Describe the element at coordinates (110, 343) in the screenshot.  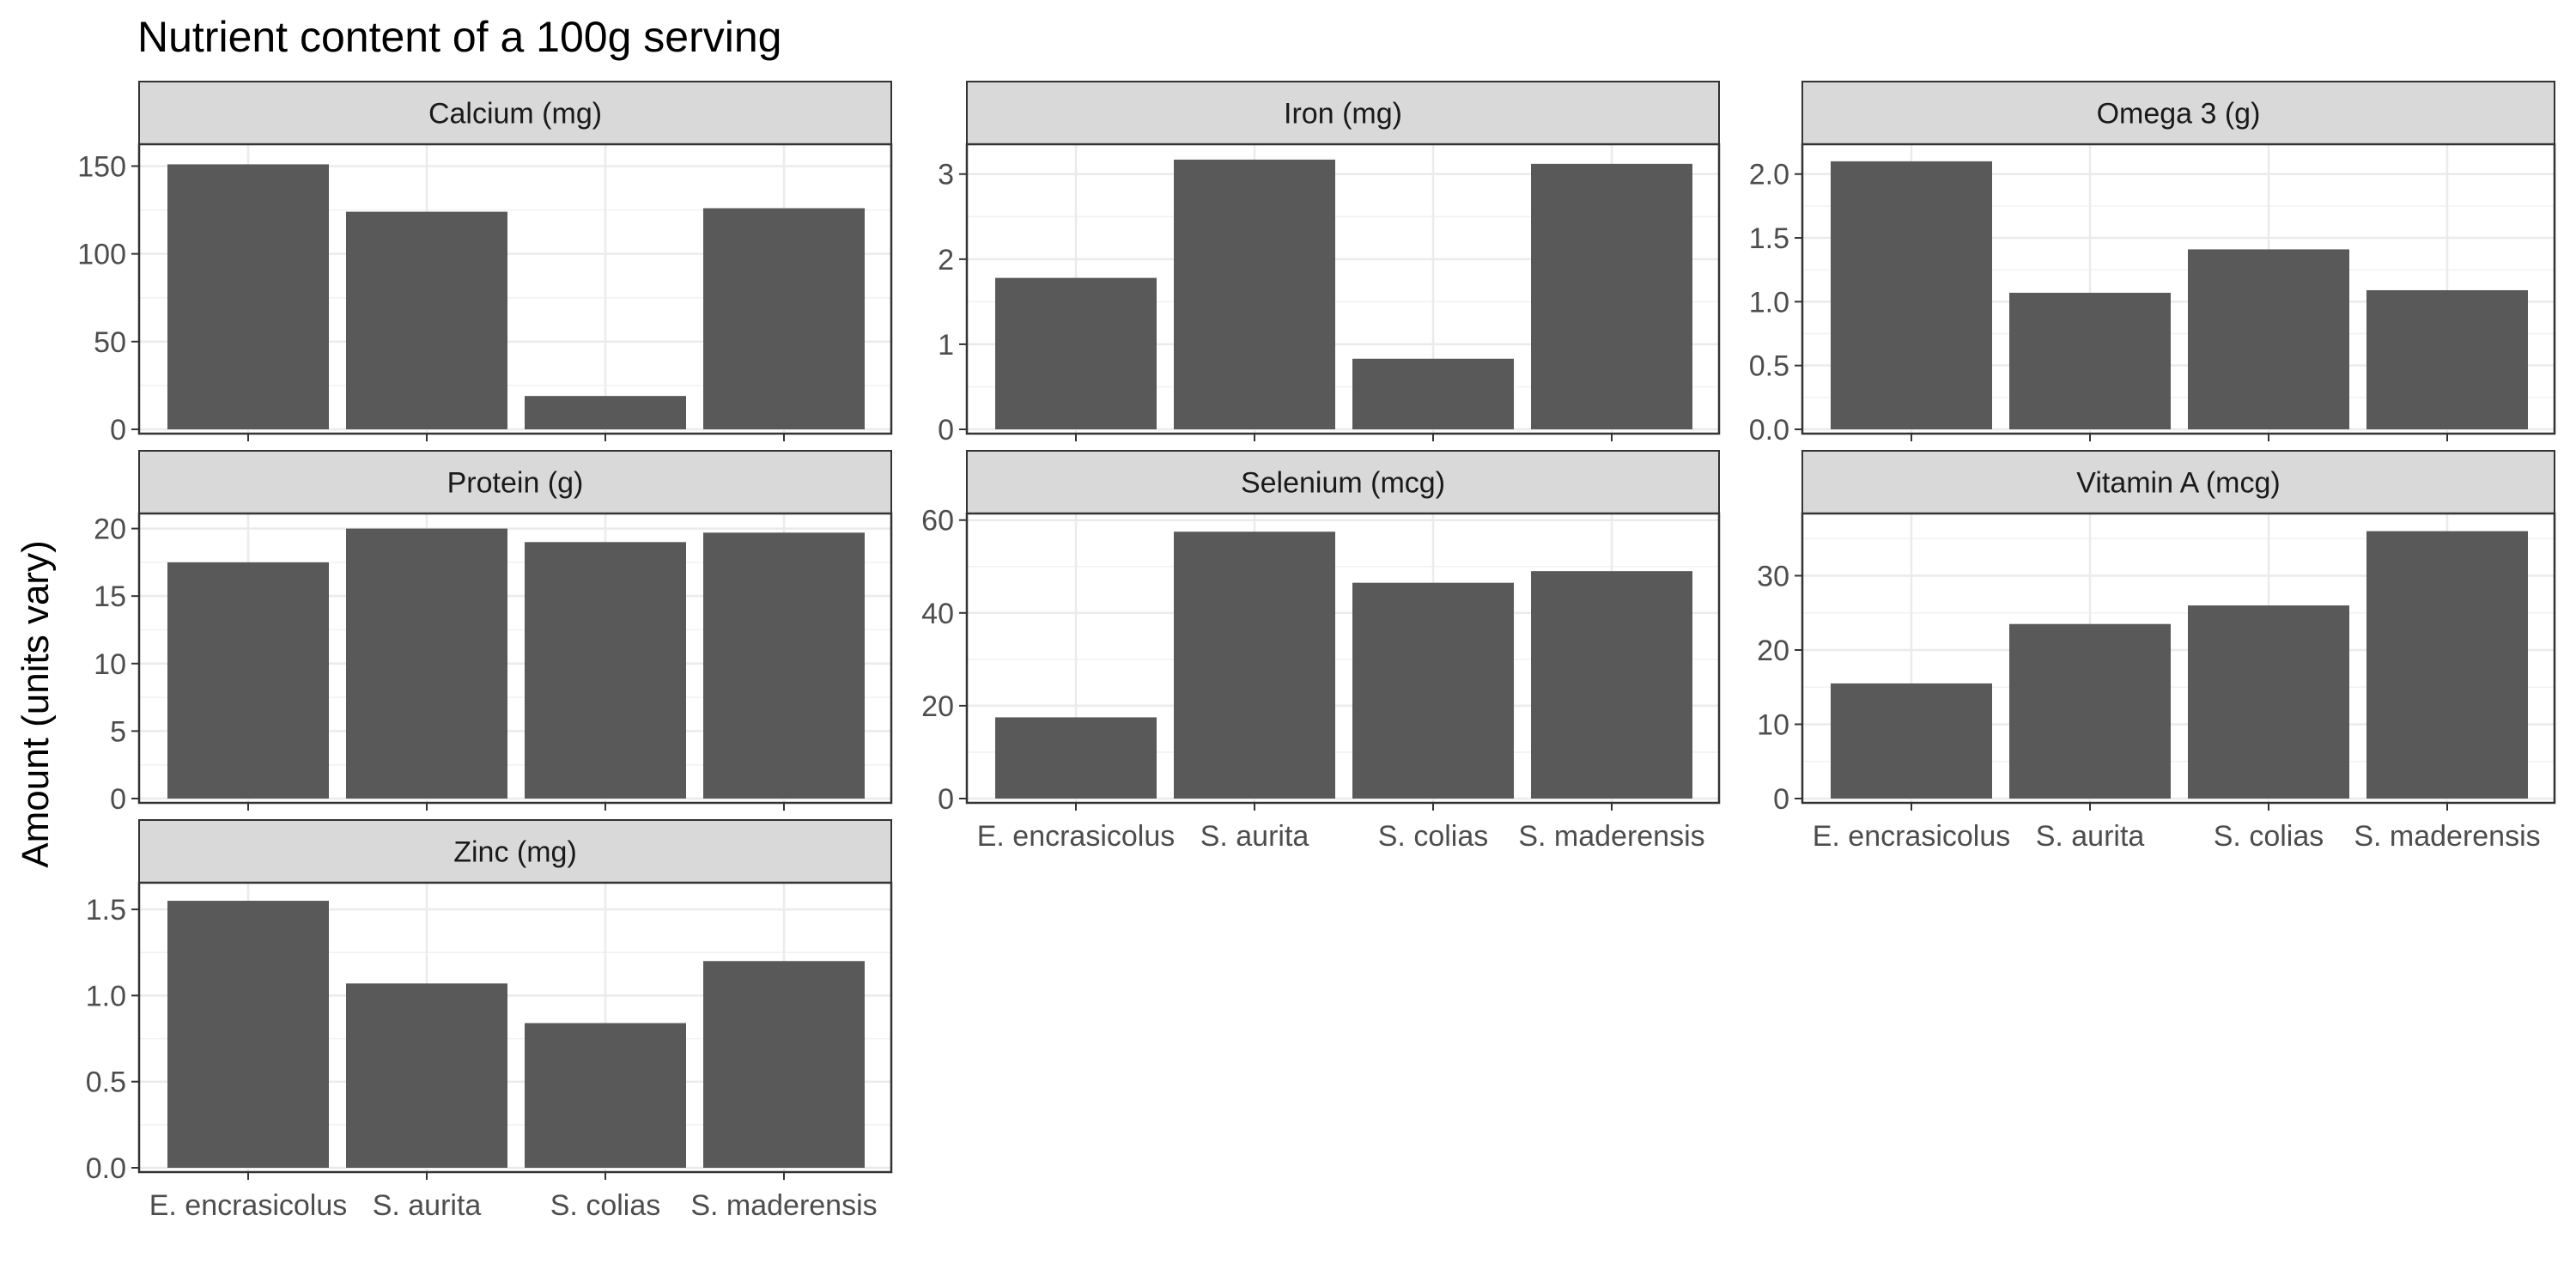
I see `y-tick-label: 50` at that location.